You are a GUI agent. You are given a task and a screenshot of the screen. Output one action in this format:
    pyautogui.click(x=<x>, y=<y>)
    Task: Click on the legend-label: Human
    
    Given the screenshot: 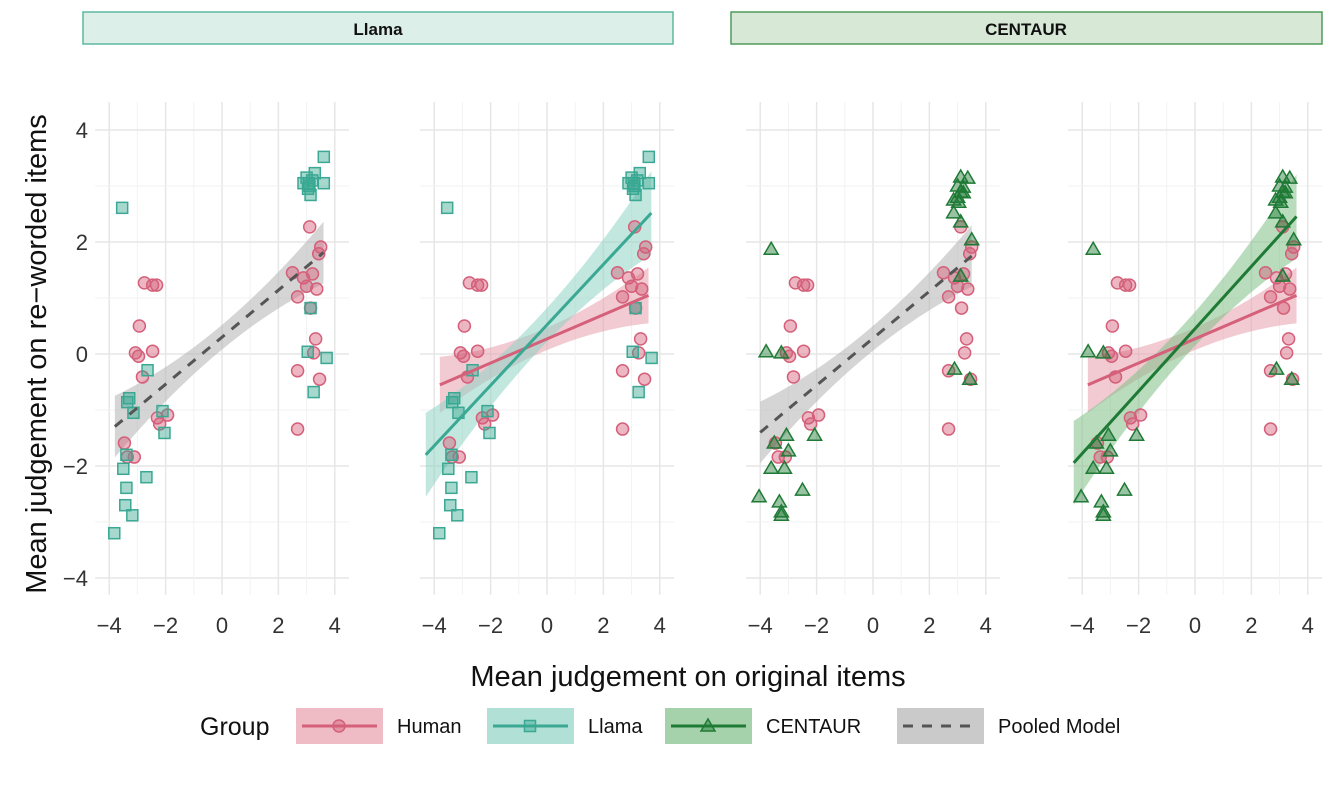 What is the action you would take?
    pyautogui.click(x=429, y=727)
    